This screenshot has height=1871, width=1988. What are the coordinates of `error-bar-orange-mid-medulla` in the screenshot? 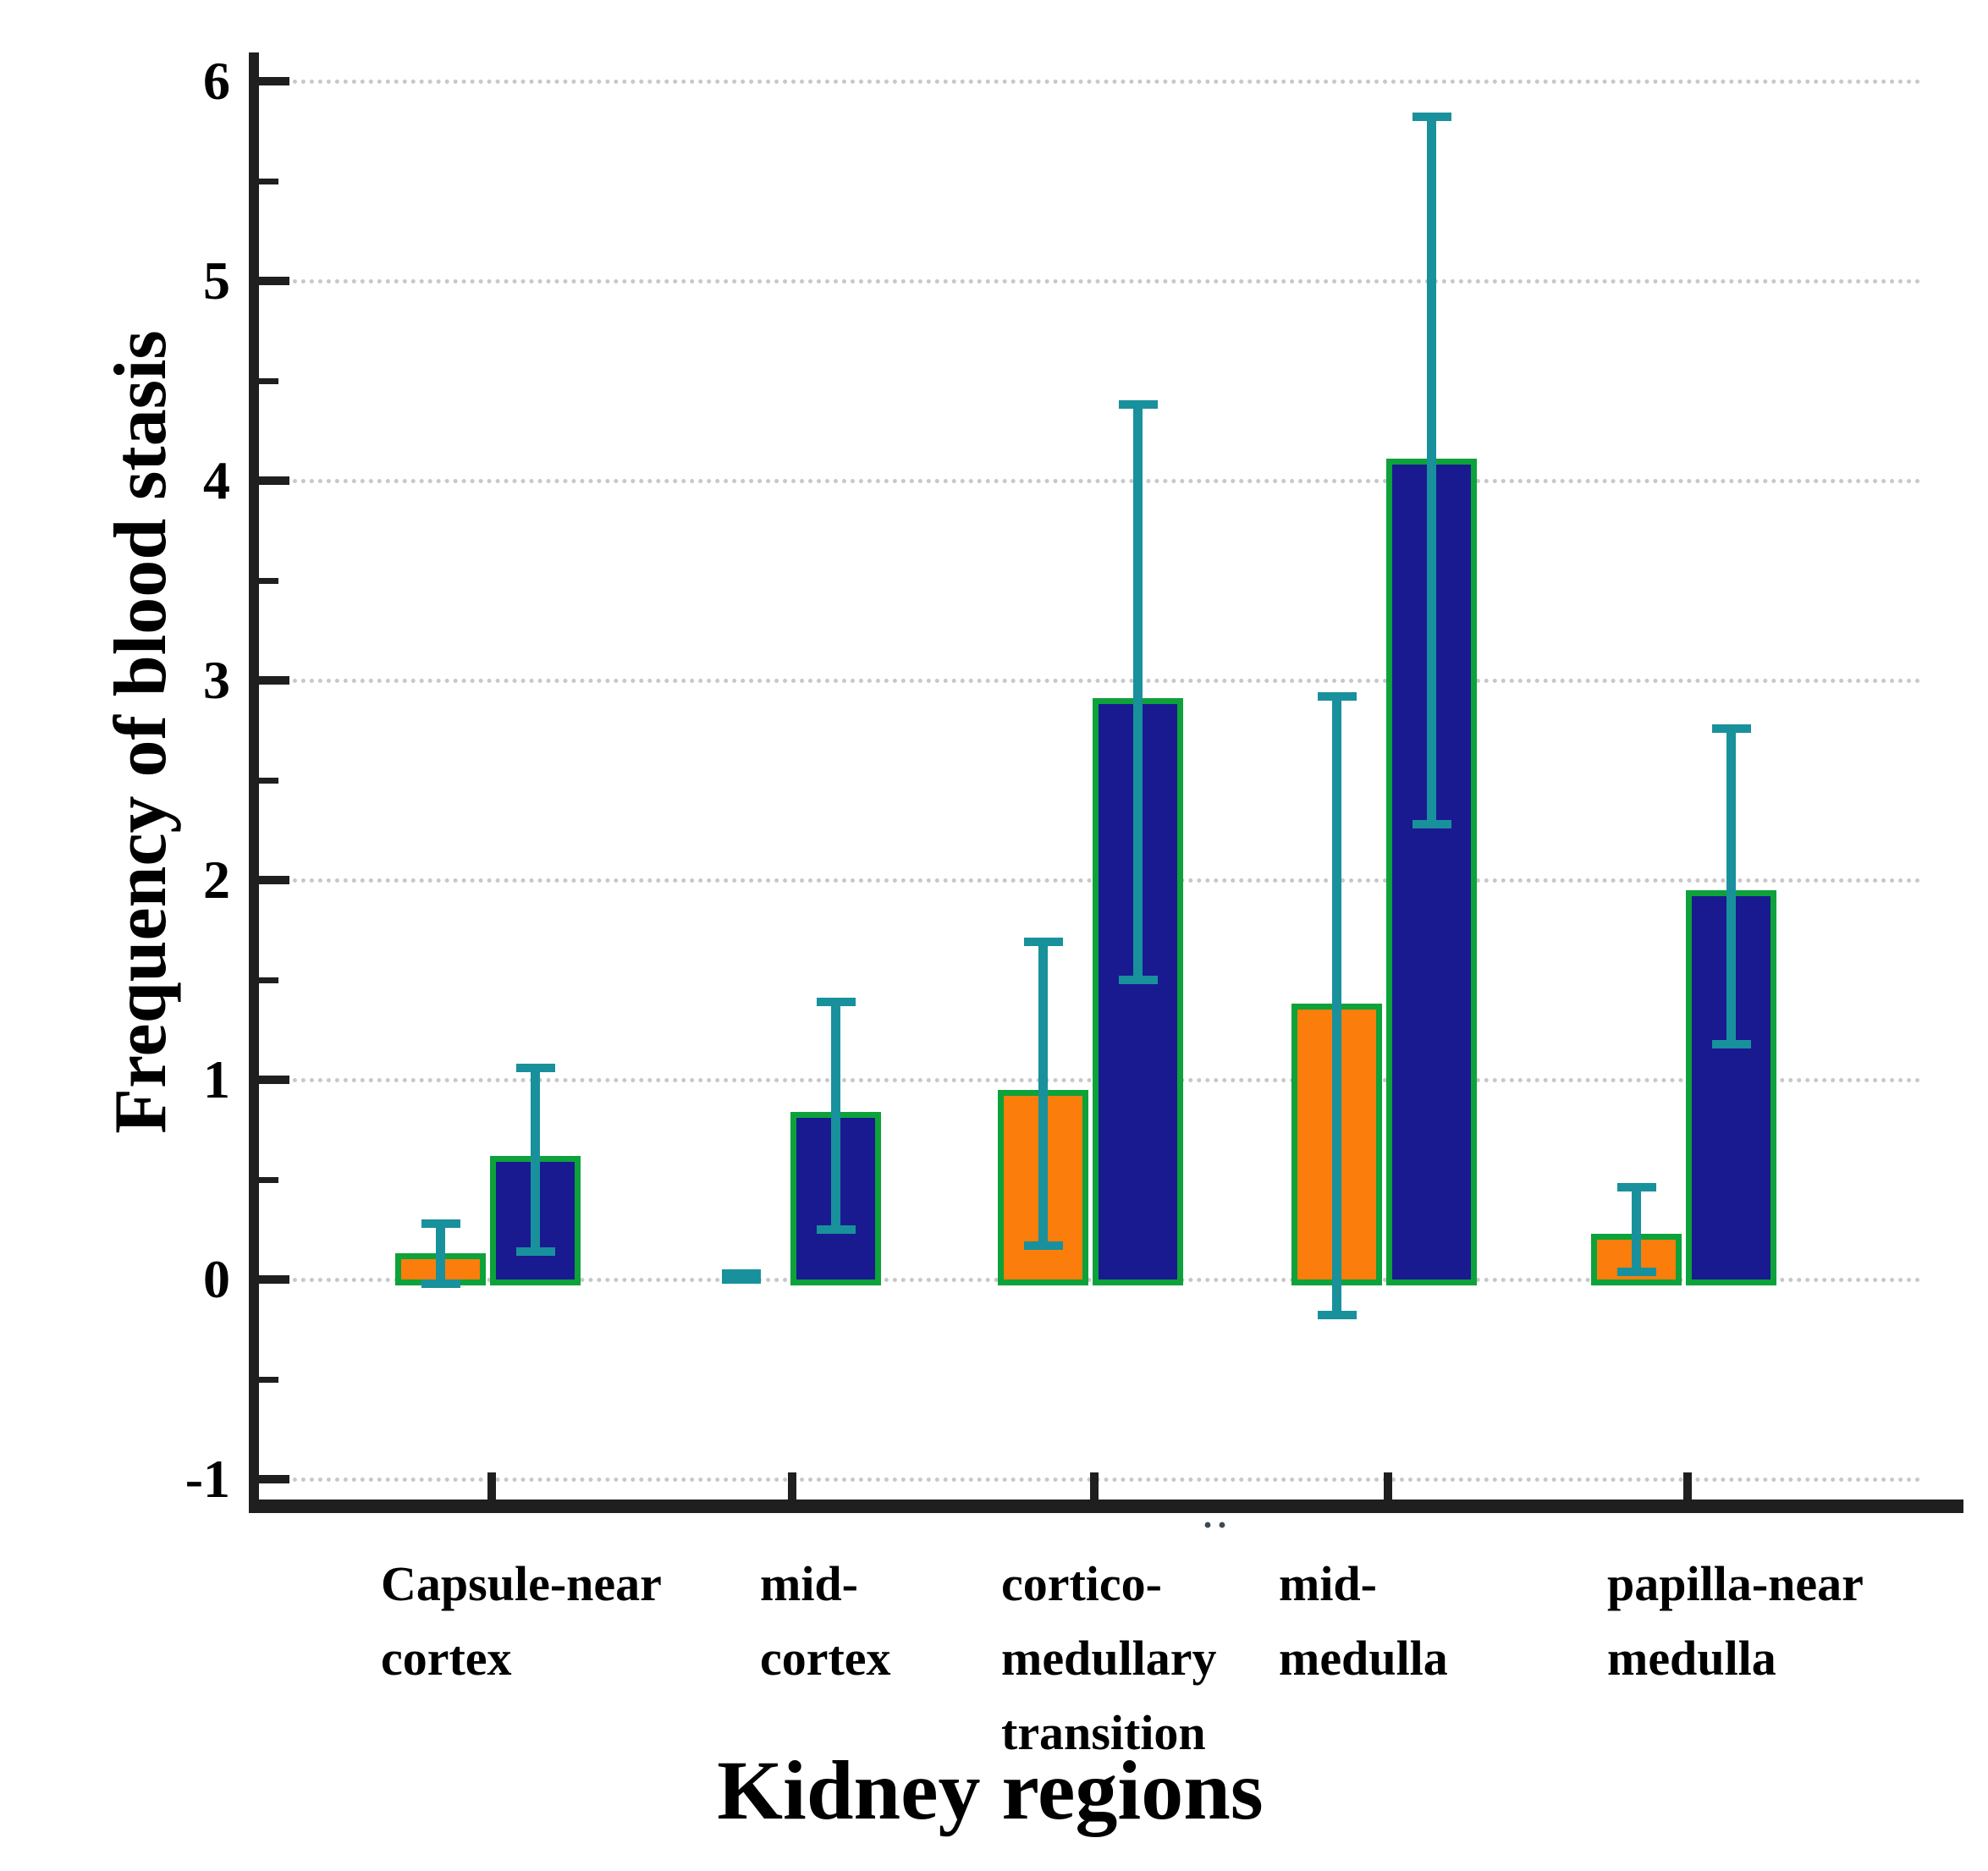 It's located at (1336, 1006).